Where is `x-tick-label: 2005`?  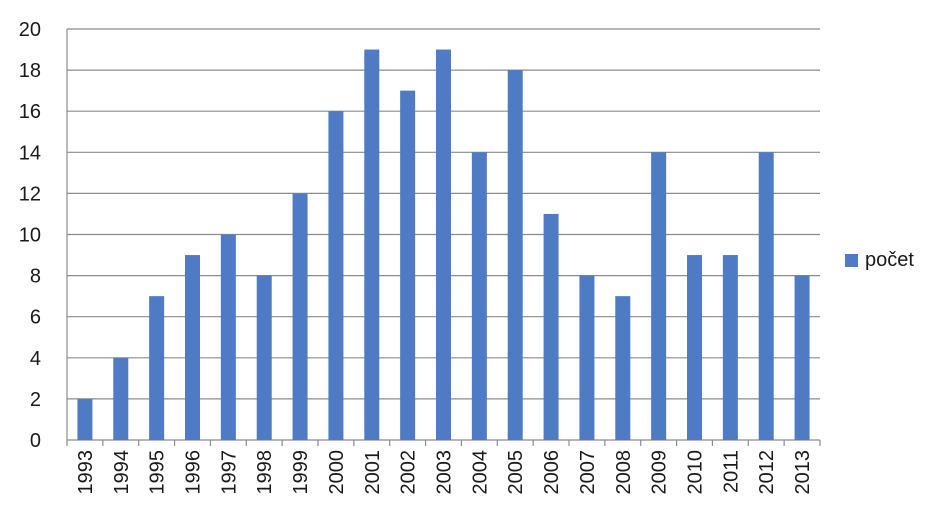
x-tick-label: 2005 is located at coordinates (516, 472).